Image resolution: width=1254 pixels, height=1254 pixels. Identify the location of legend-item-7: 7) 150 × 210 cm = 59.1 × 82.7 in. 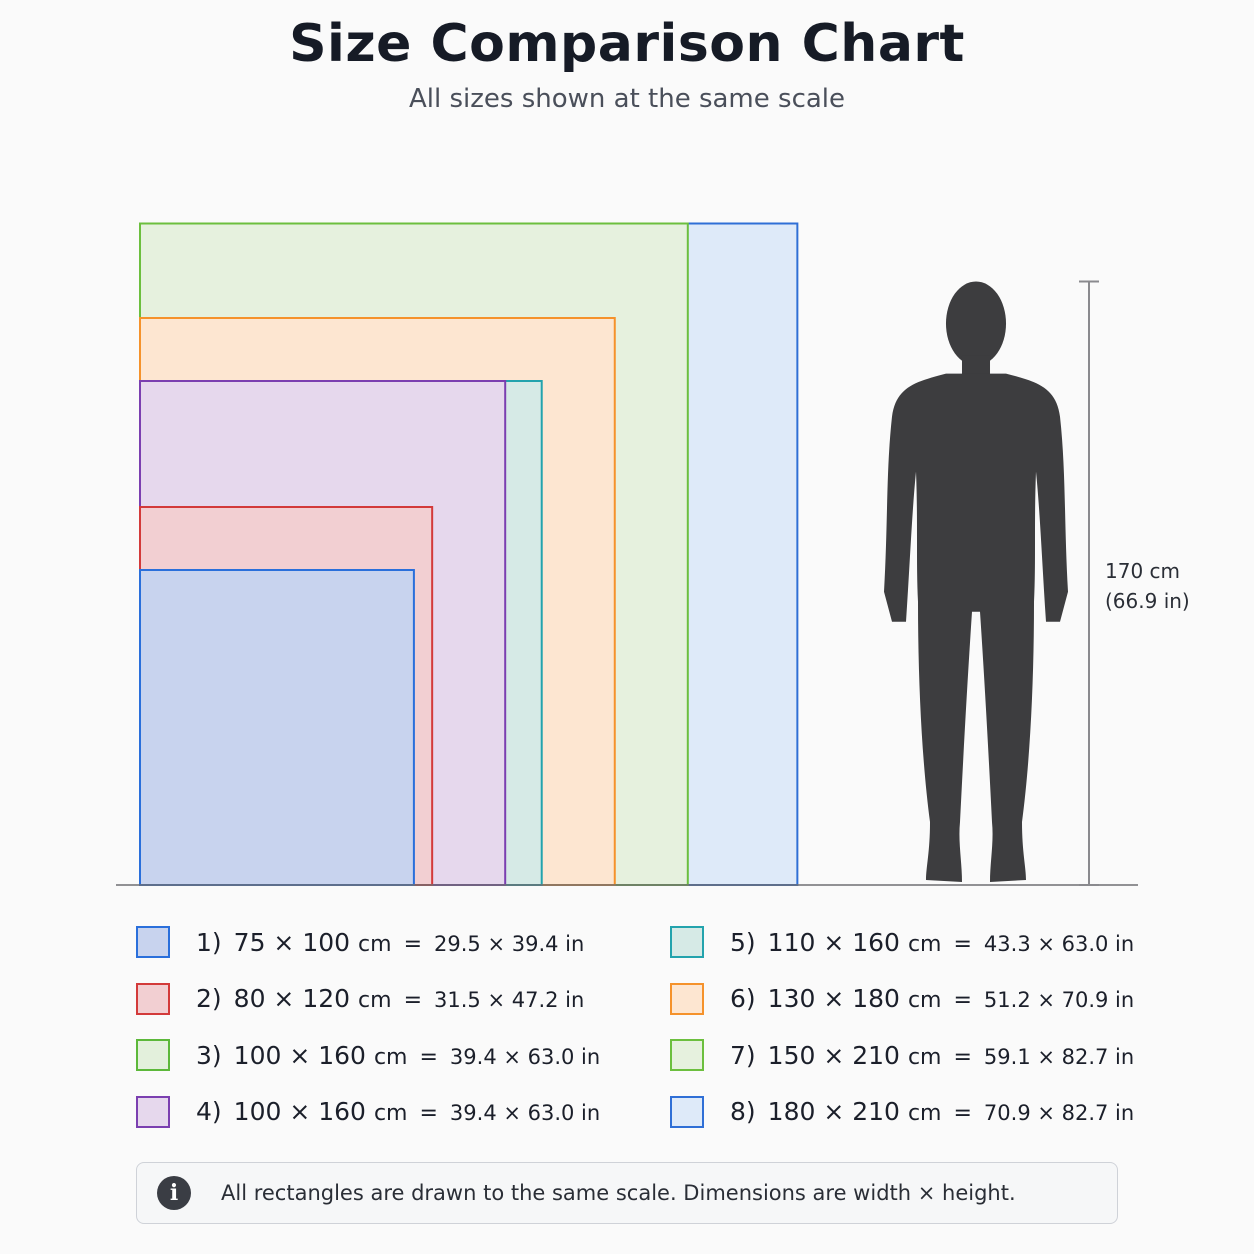
(902, 1055).